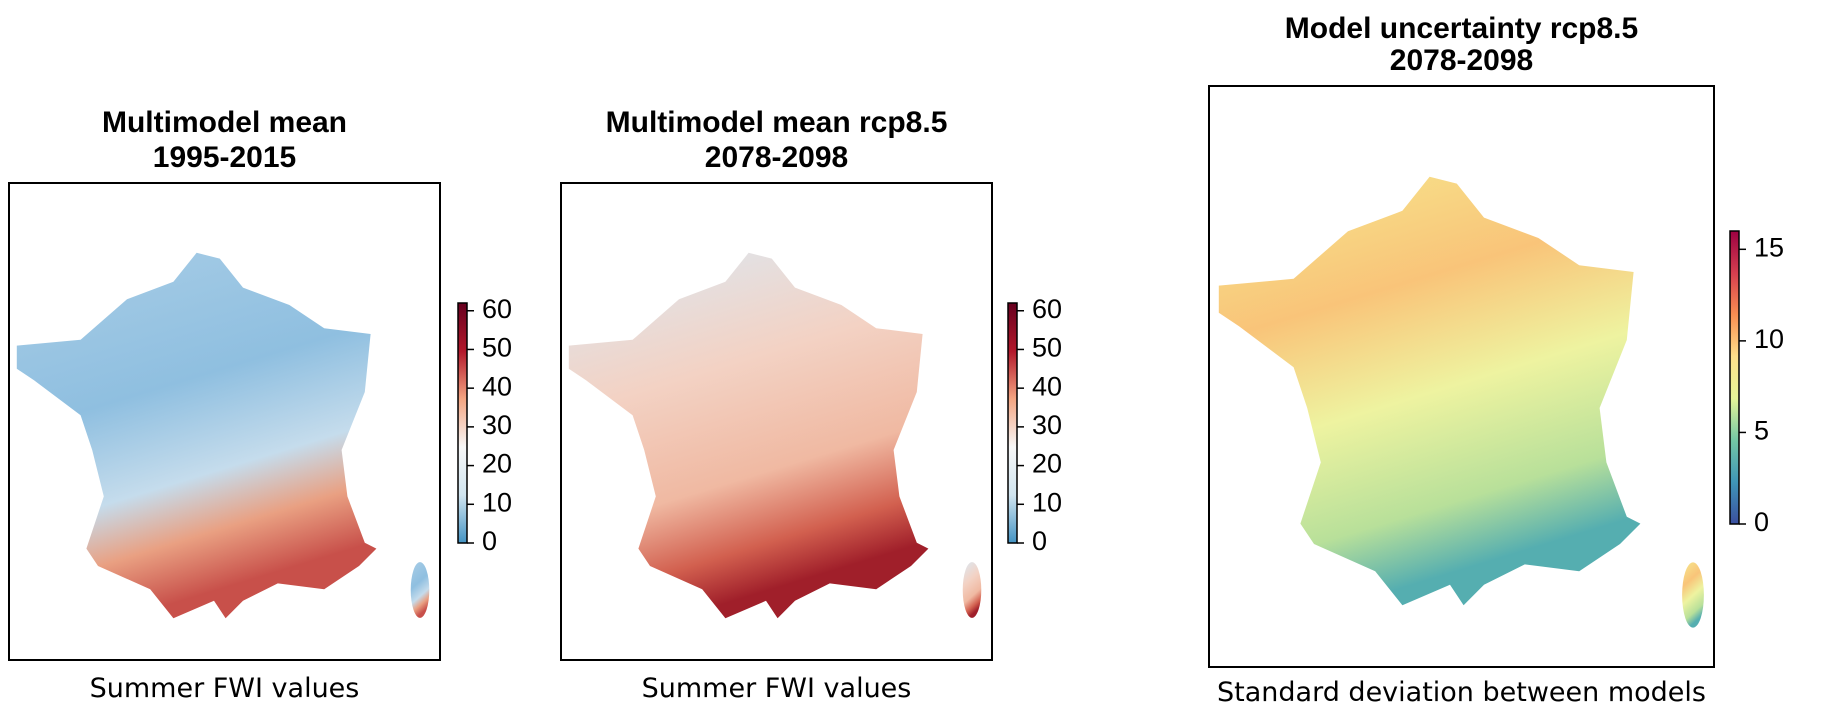  Describe the element at coordinates (1461, 691) in the screenshot. I see `caption: Standard deviation between models` at that location.